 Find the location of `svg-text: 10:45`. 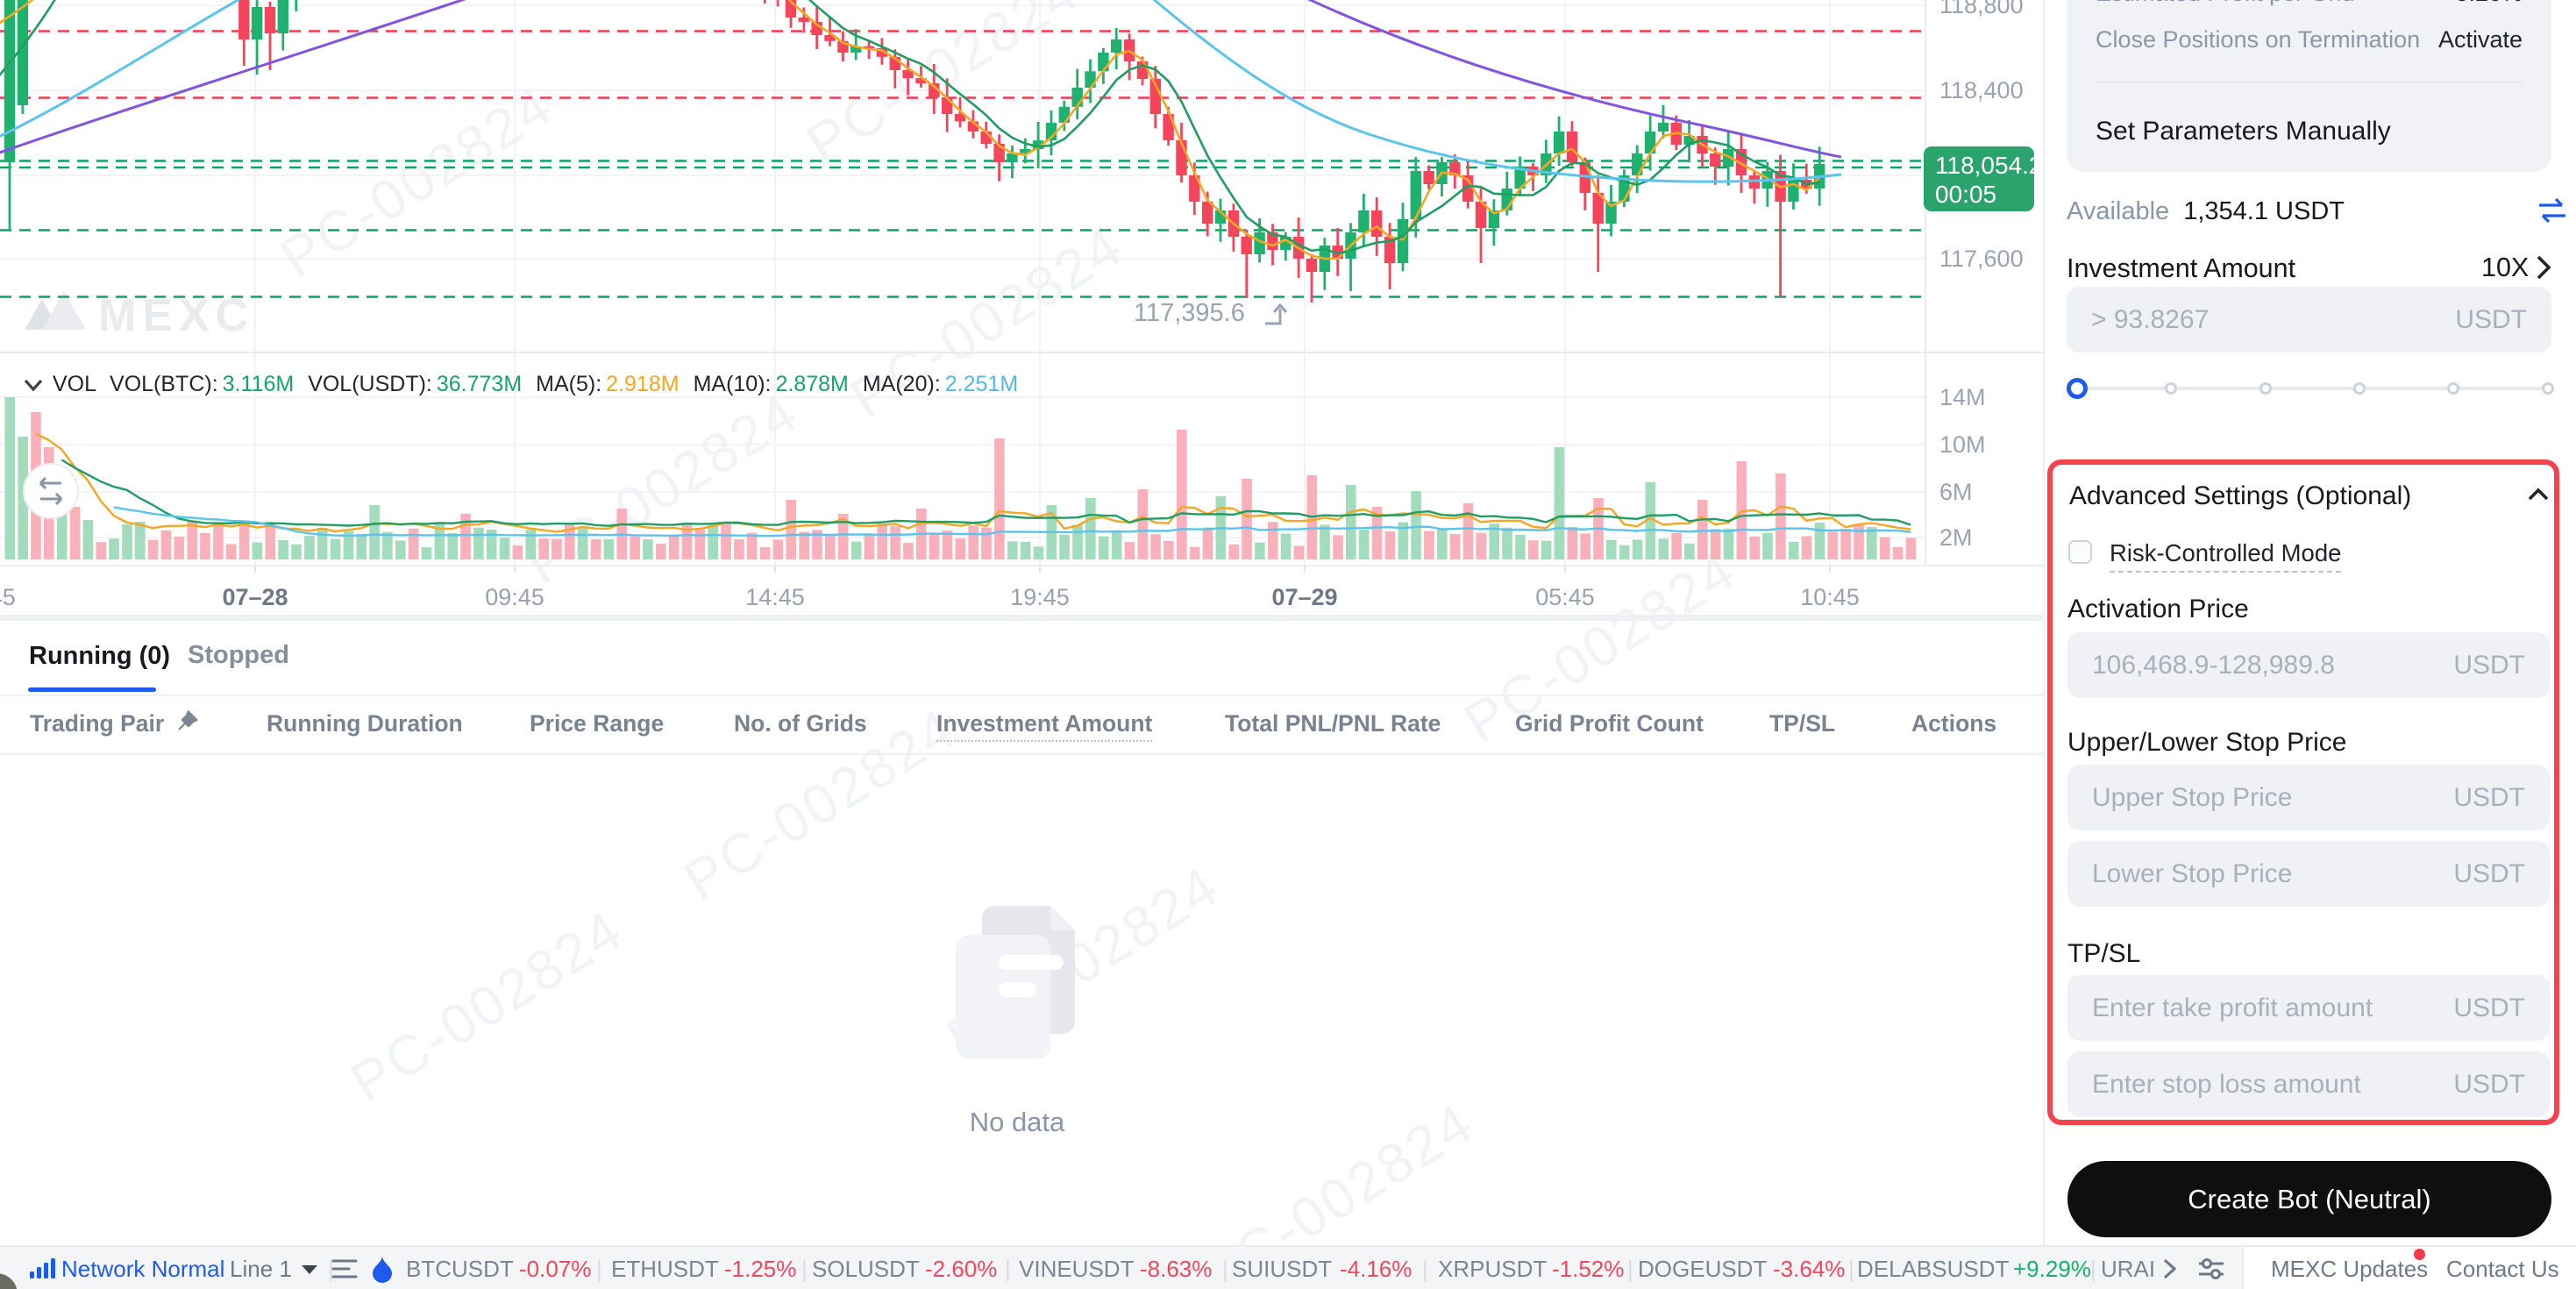

svg-text: 10:45 is located at coordinates (1830, 597).